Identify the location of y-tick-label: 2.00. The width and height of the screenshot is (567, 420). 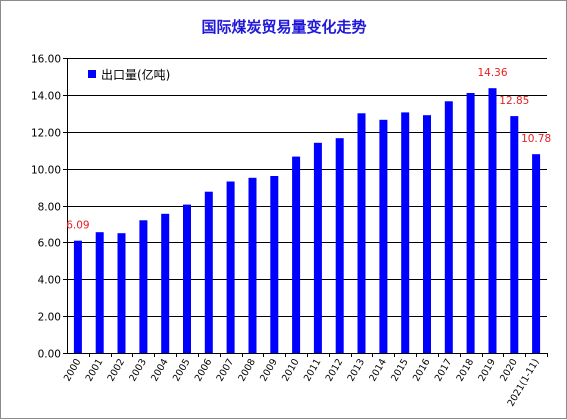
(49, 318).